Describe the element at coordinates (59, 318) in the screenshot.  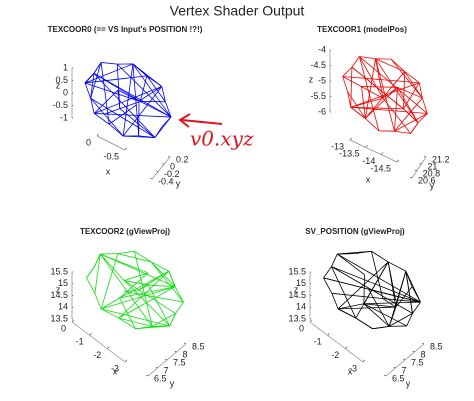
I see `z-tick-label: 13.5` at that location.